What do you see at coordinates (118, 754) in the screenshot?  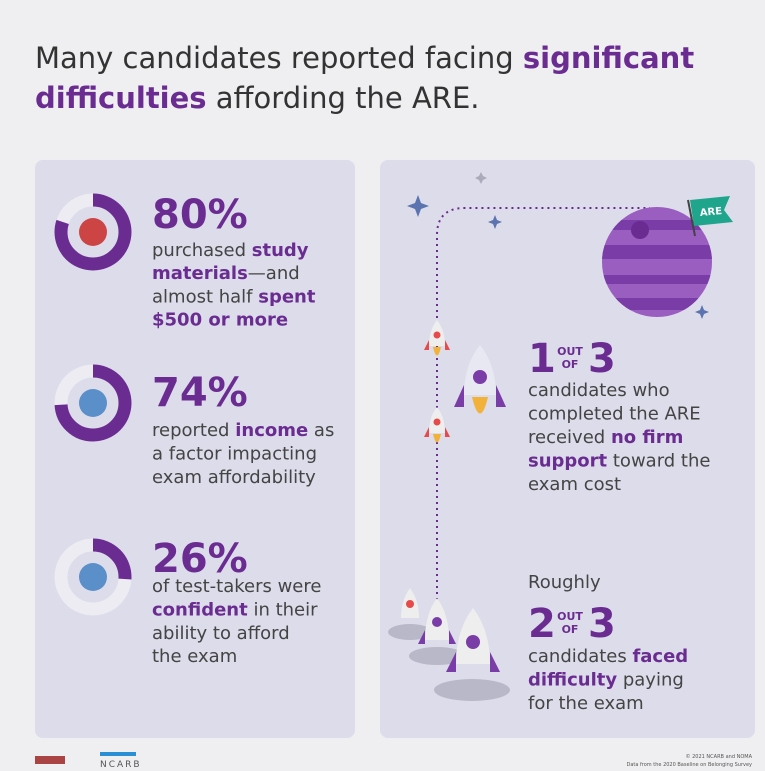 I see `logo-bar` at bounding box center [118, 754].